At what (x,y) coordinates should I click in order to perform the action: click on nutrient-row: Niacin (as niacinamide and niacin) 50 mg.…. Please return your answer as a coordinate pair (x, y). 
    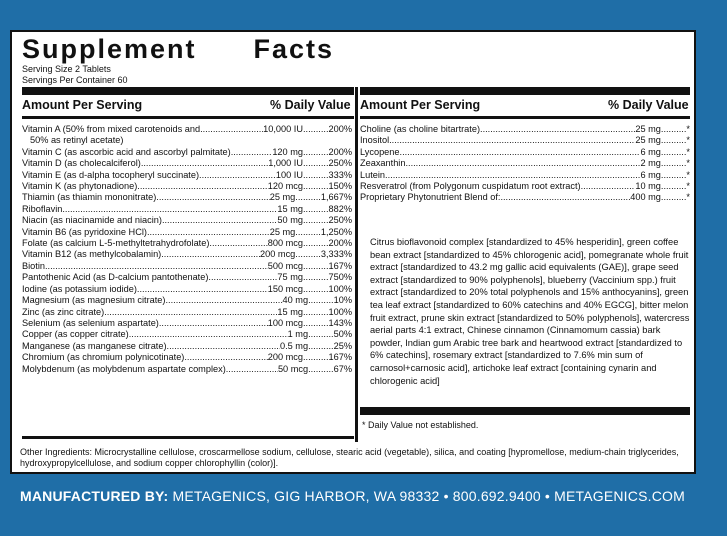
    Looking at the image, I should click on (187, 220).